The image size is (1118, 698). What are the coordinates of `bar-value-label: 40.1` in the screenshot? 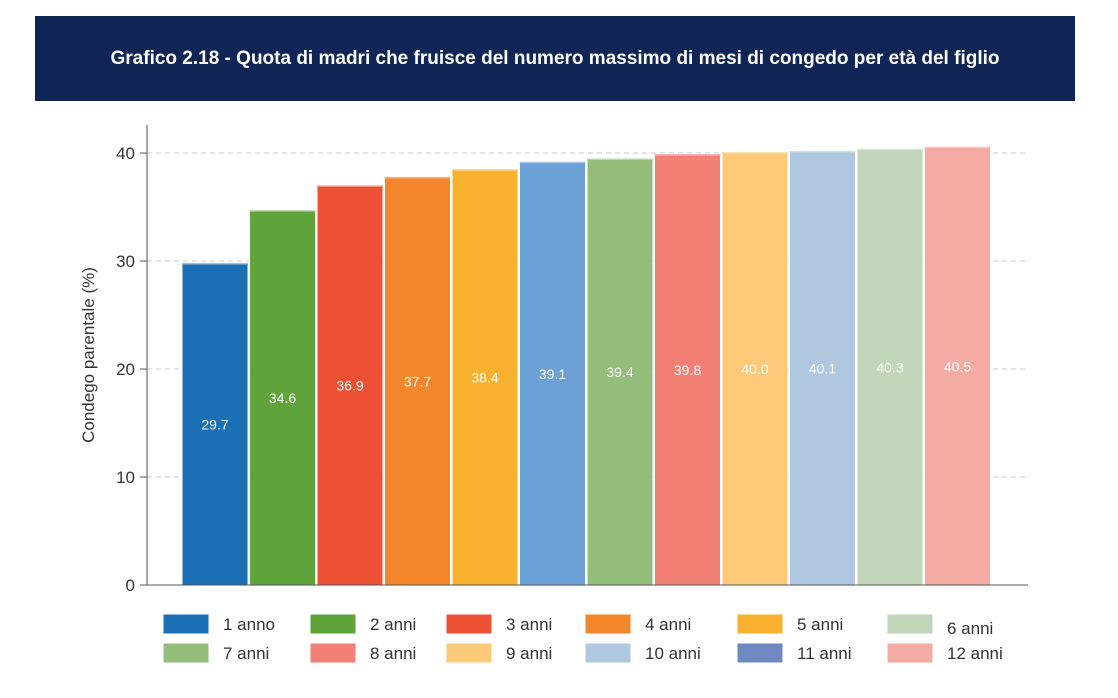 It's located at (822, 368).